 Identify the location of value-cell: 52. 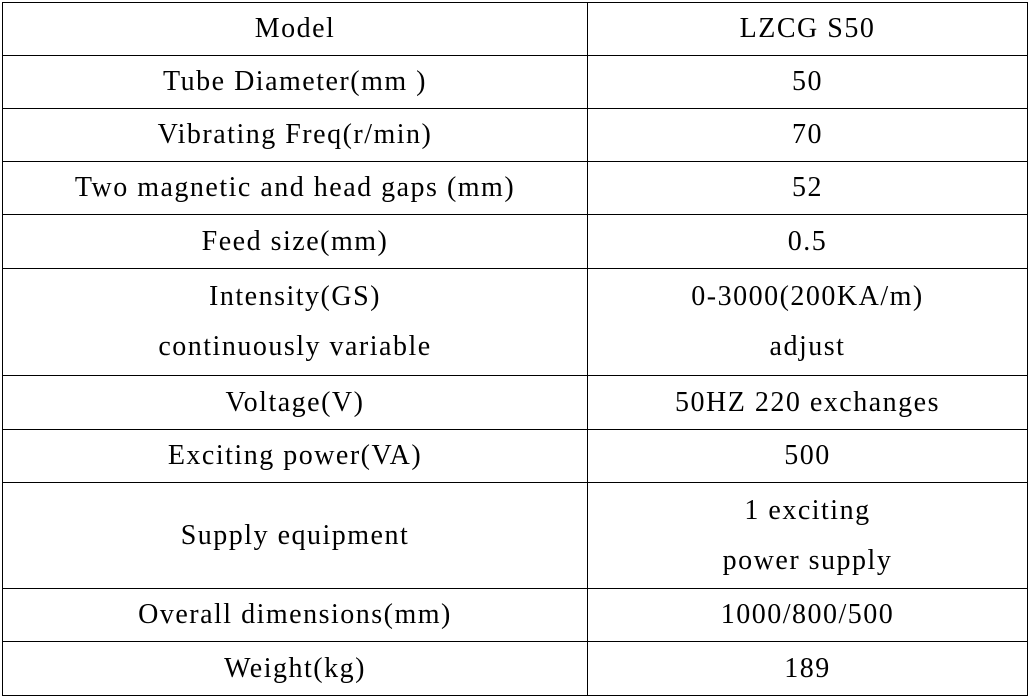
(807, 188).